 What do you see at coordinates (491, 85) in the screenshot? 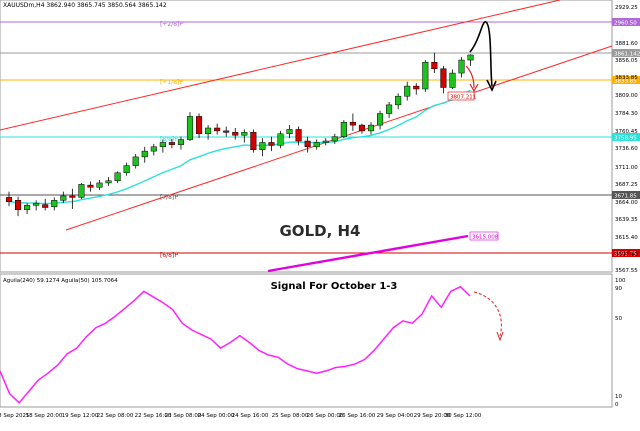
I see `forecast-arrow-black` at bounding box center [491, 85].